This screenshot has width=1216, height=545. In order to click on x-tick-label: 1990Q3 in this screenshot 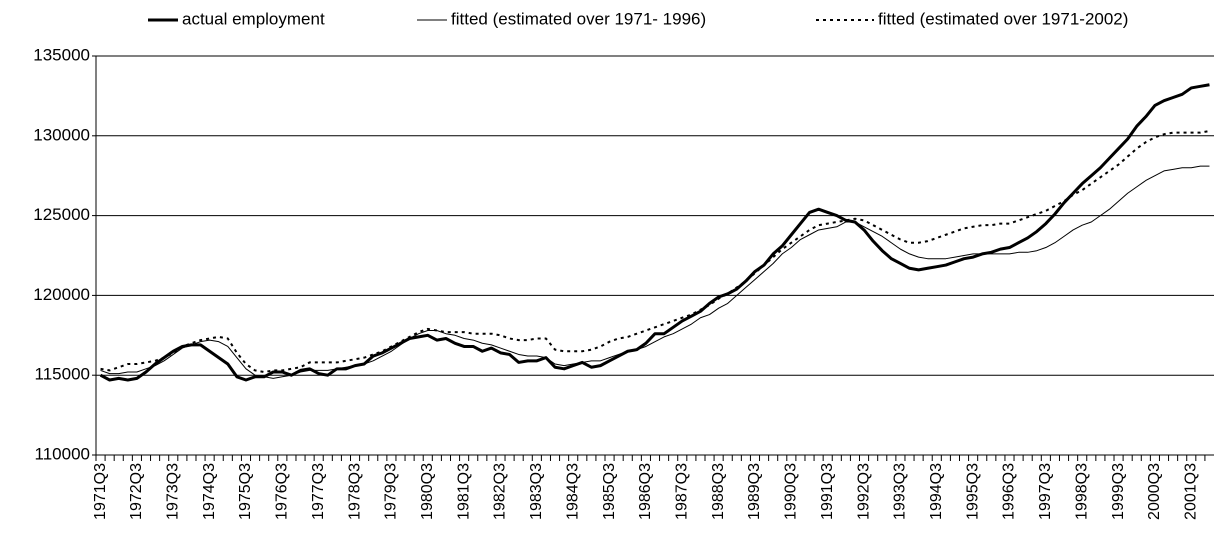, I will do `click(791, 491)`.